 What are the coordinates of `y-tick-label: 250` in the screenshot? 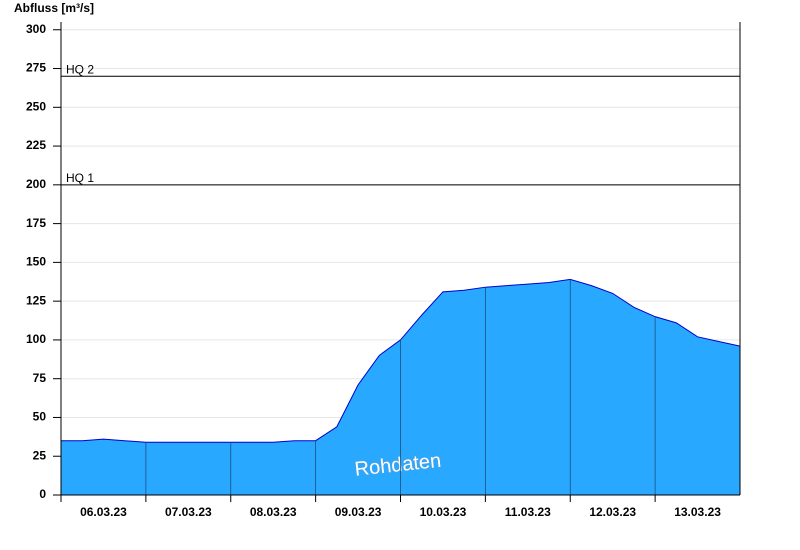 It's located at (36, 106).